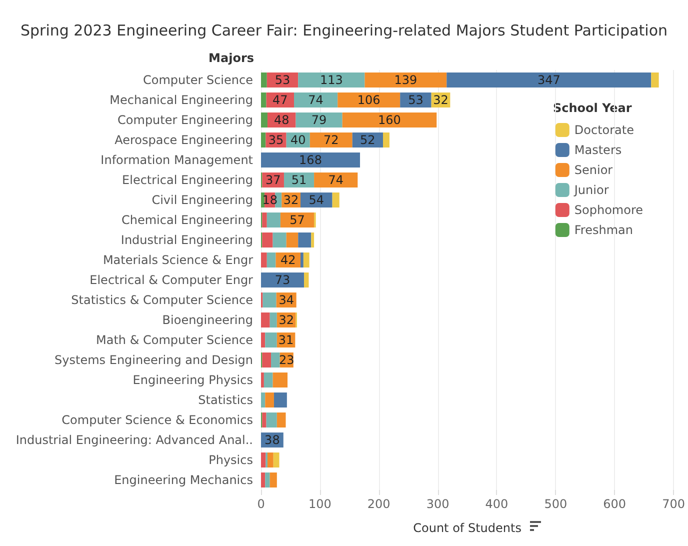 The height and width of the screenshot is (546, 688). What do you see at coordinates (496, 504) in the screenshot?
I see `x-tick-label: 400` at bounding box center [496, 504].